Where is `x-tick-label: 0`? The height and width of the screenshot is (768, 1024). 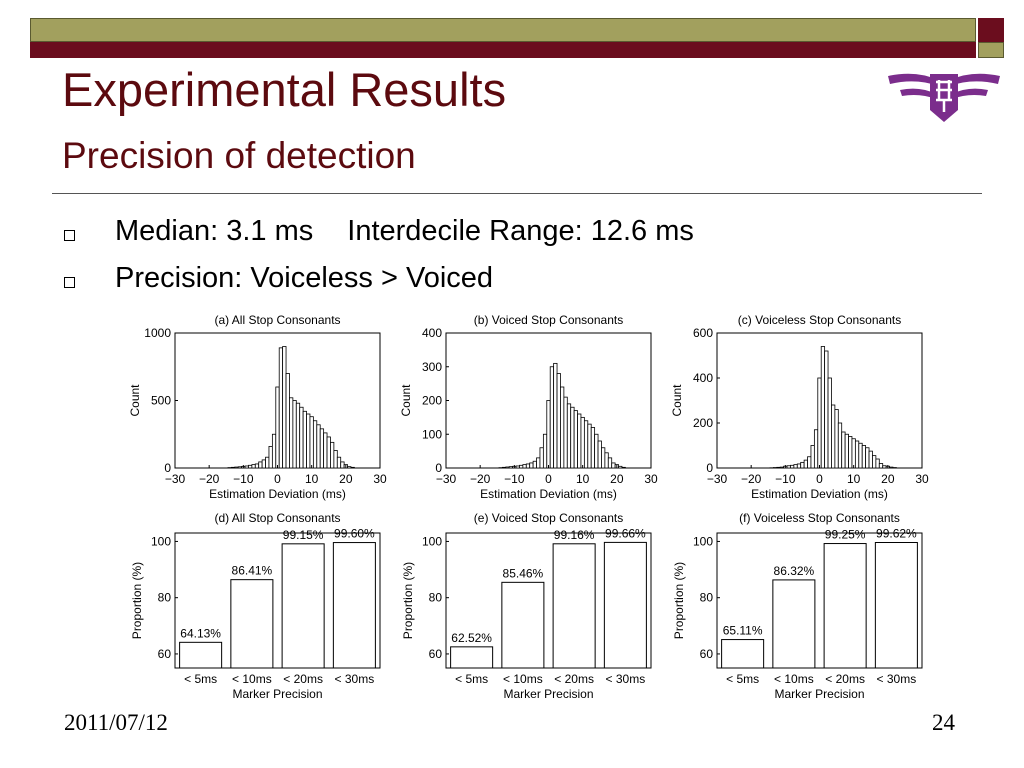 x-tick-label: 0 is located at coordinates (819, 479).